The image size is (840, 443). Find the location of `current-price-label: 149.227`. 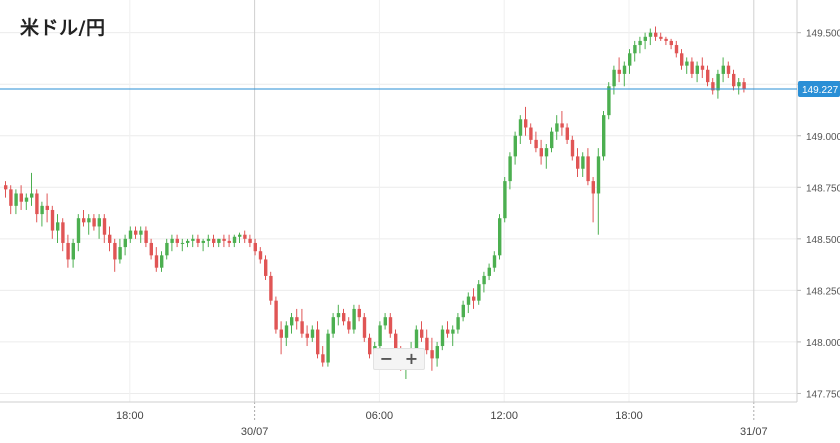

current-price-label: 149.227 is located at coordinates (820, 90).